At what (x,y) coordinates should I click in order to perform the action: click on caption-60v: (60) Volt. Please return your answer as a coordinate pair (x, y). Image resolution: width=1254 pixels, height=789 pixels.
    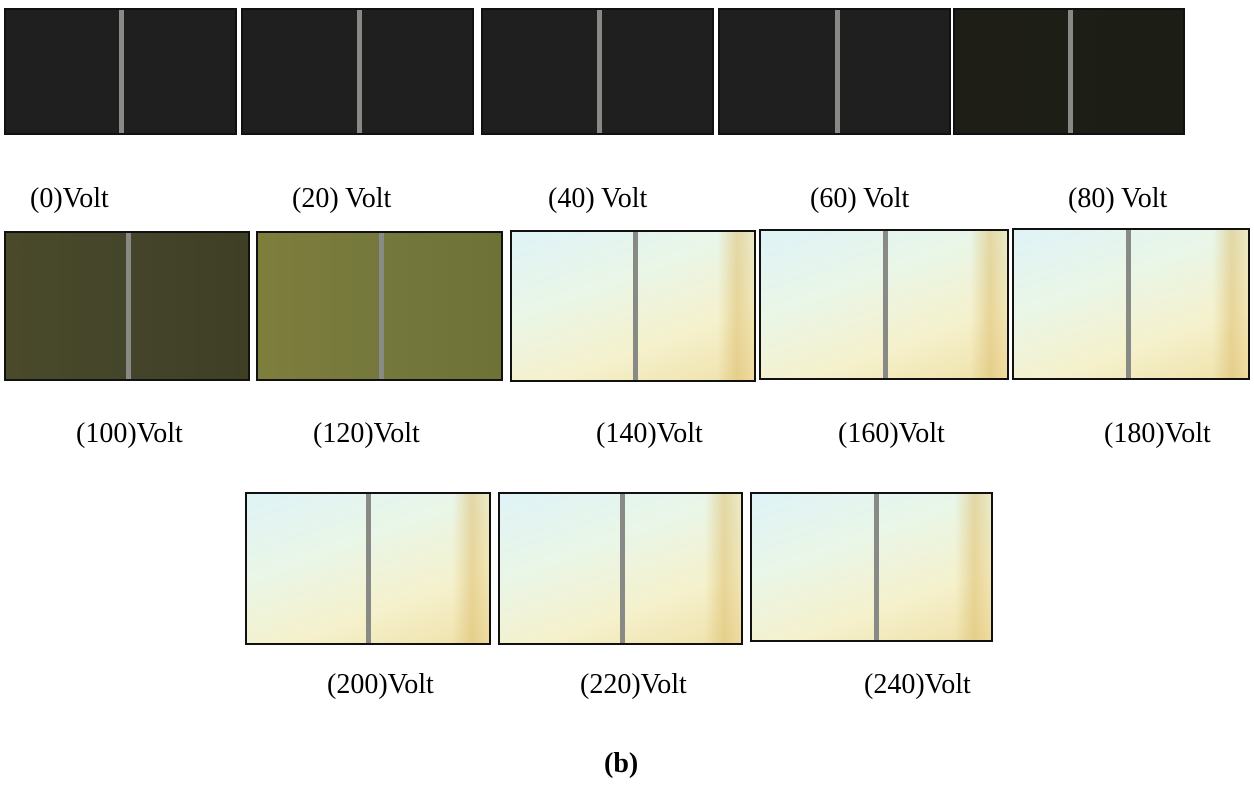
    Looking at the image, I should click on (860, 198).